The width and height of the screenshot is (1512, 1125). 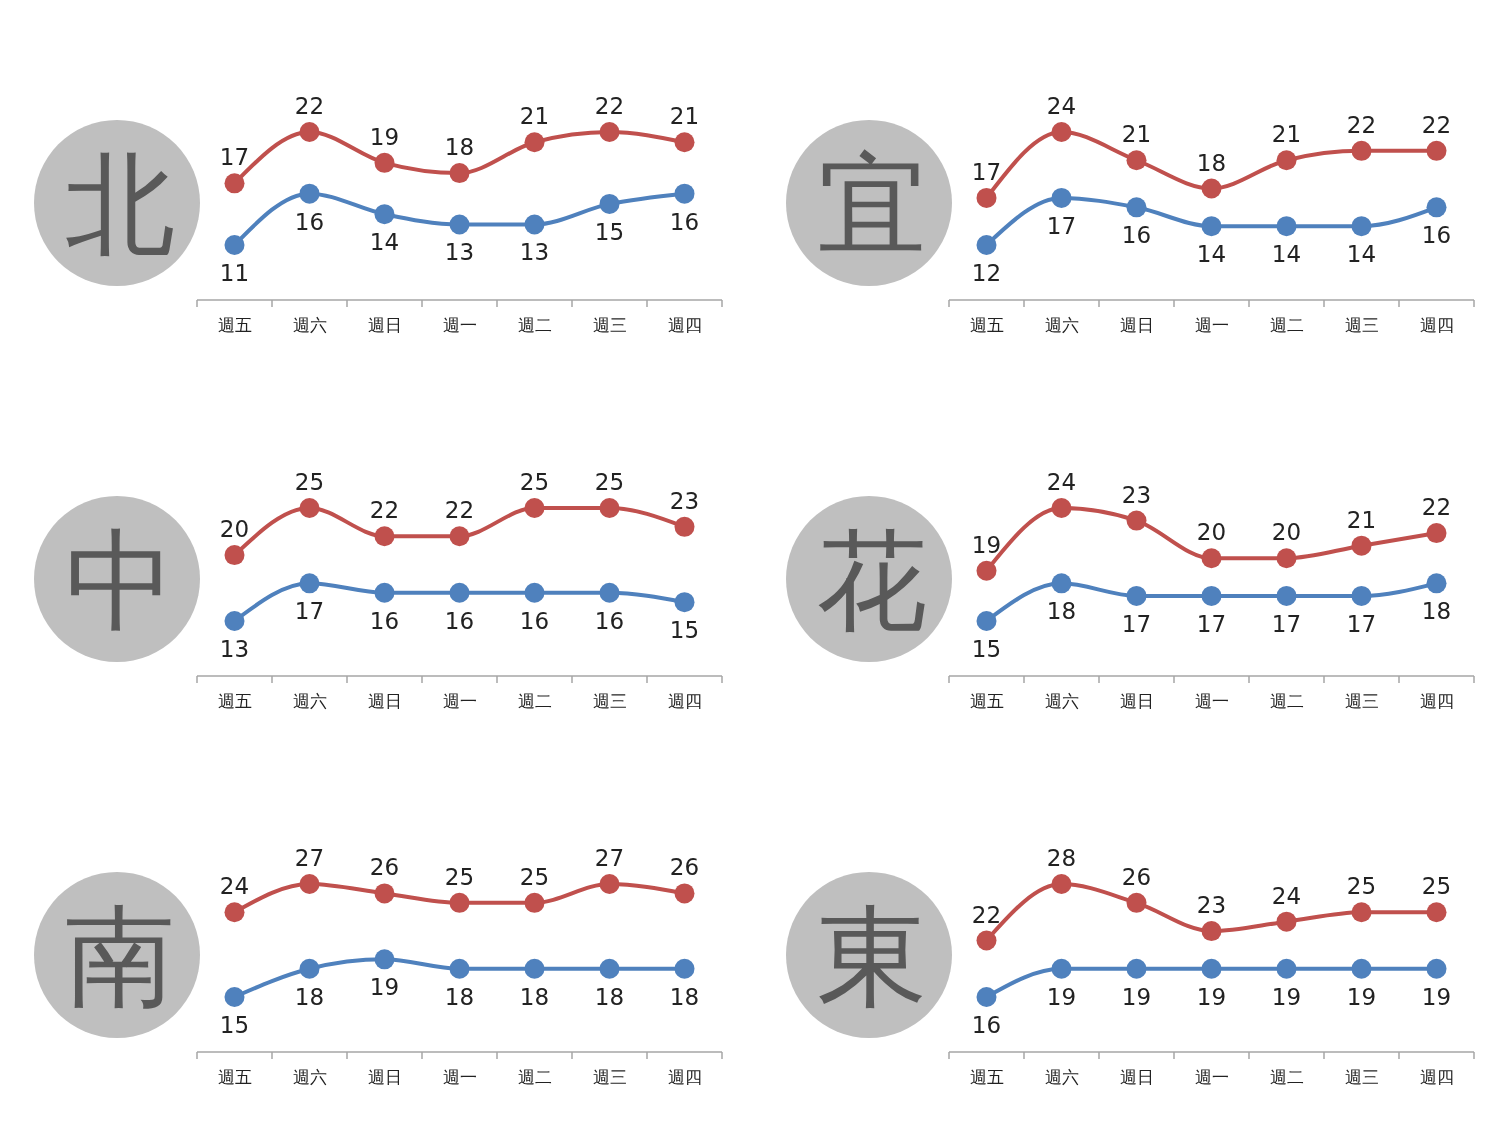 What do you see at coordinates (1061, 858) in the screenshot?
I see `data-label: 28` at bounding box center [1061, 858].